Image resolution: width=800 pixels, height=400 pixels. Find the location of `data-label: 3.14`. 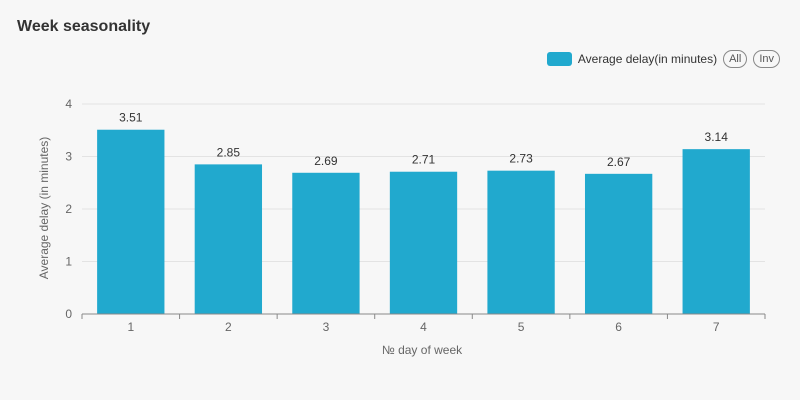

data-label: 3.14 is located at coordinates (717, 137).